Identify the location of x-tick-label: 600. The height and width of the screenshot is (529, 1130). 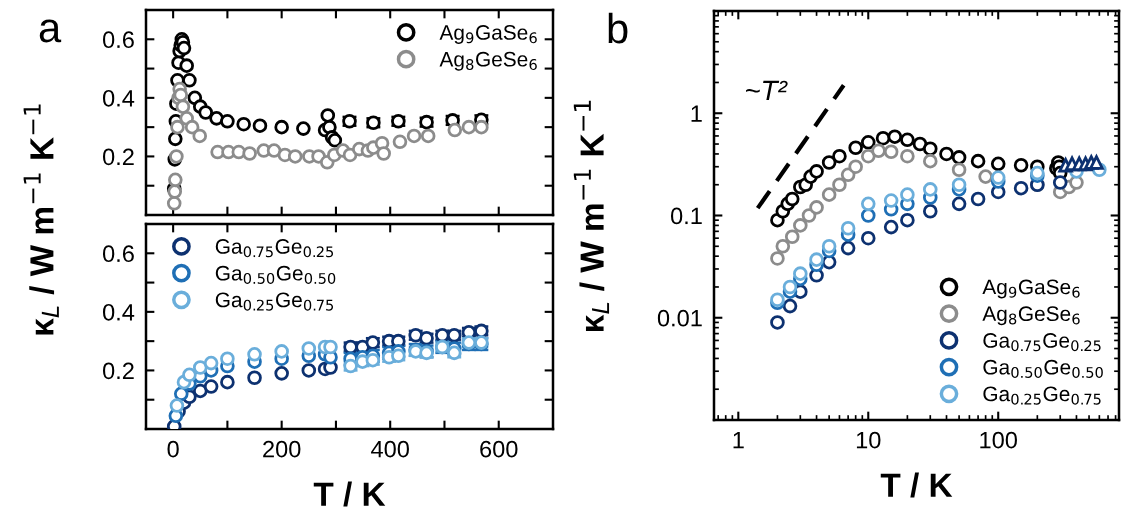
(499, 449).